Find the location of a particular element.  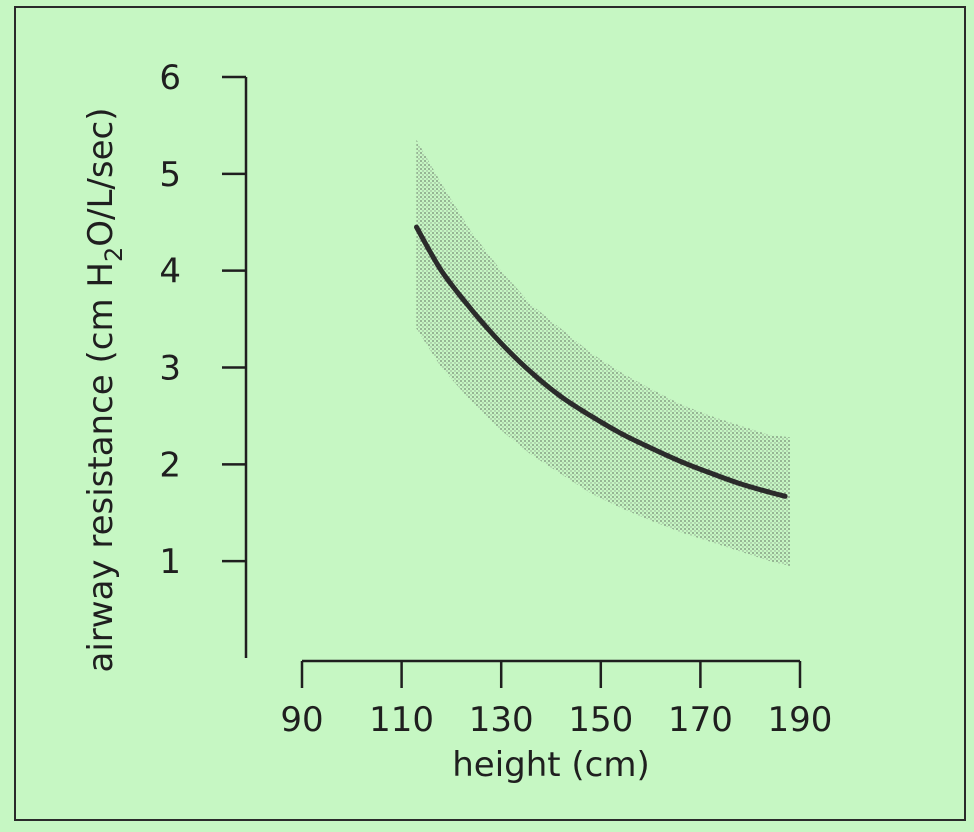

y-tick-label-2: 2 is located at coordinates (170, 465).